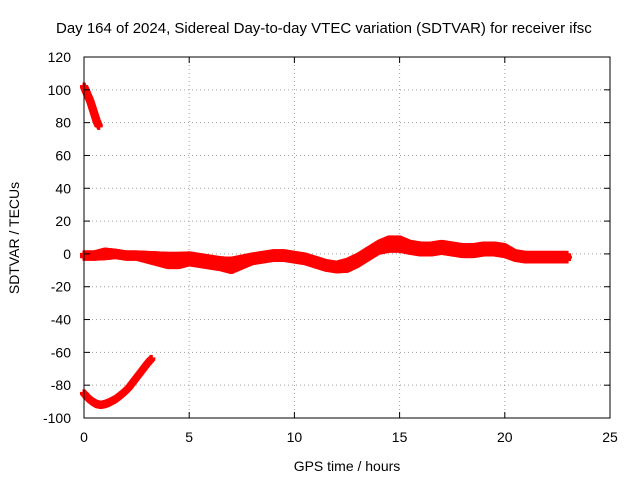 The width and height of the screenshot is (640, 480). What do you see at coordinates (347, 466) in the screenshot?
I see `x-axis-label: GPS time / hours` at bounding box center [347, 466].